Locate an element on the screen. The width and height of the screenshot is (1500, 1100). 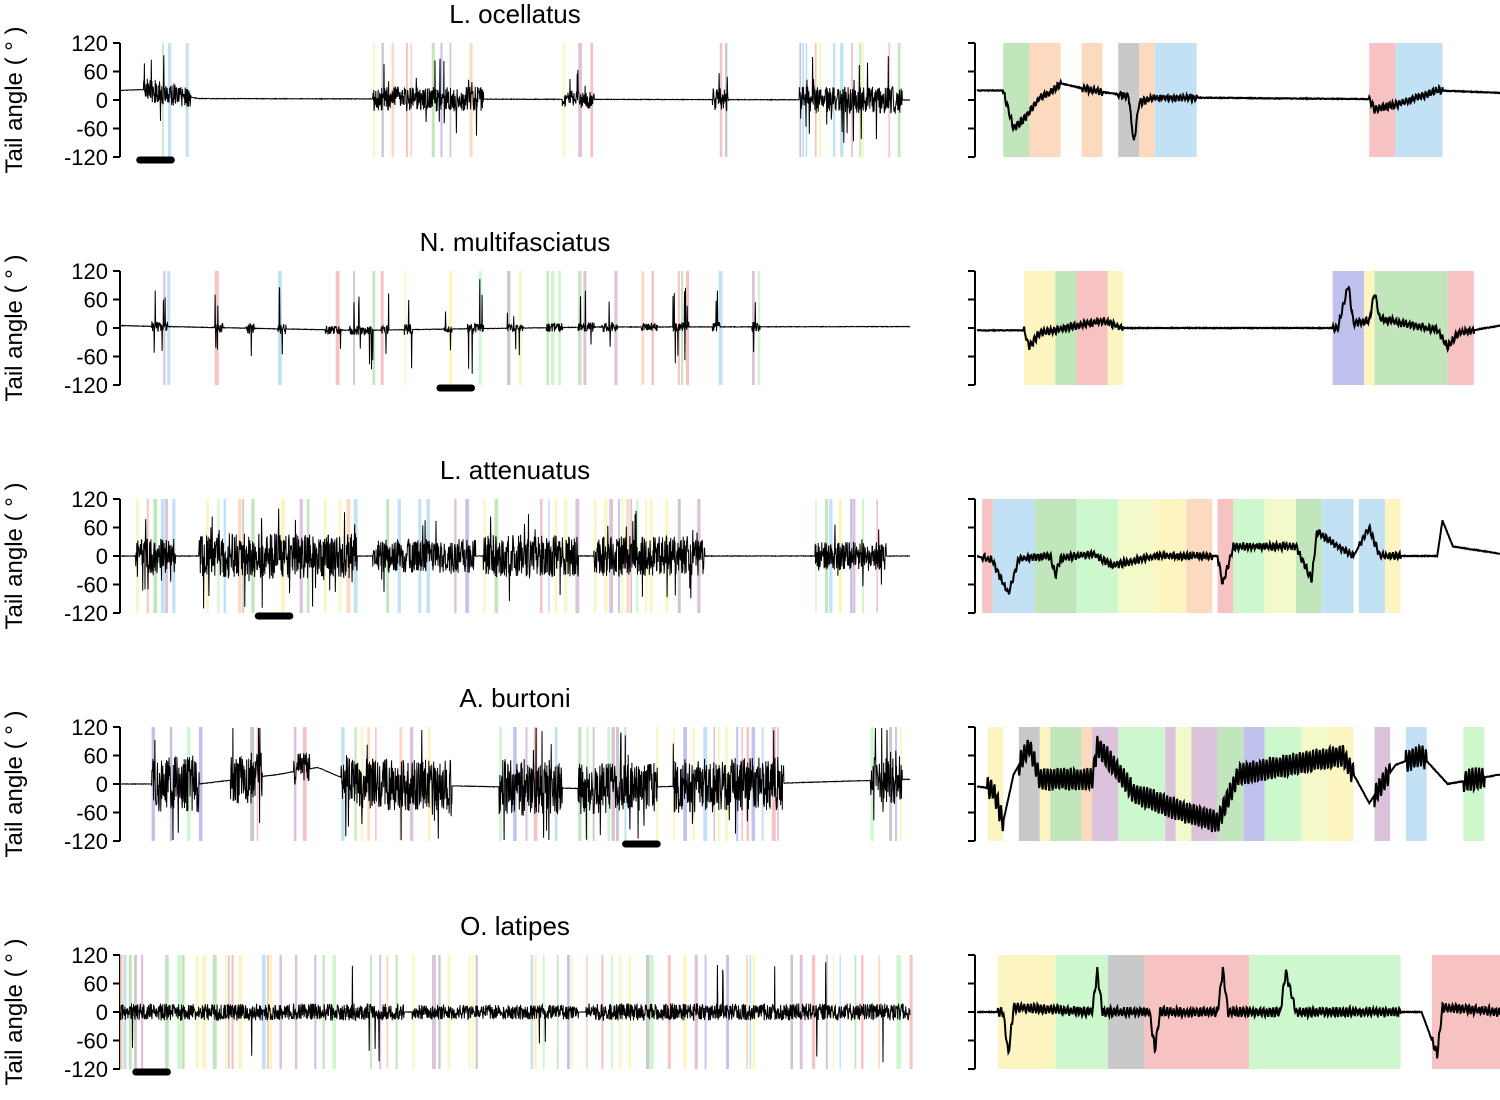
panel-title: A. burtoni is located at coordinates (514, 698).